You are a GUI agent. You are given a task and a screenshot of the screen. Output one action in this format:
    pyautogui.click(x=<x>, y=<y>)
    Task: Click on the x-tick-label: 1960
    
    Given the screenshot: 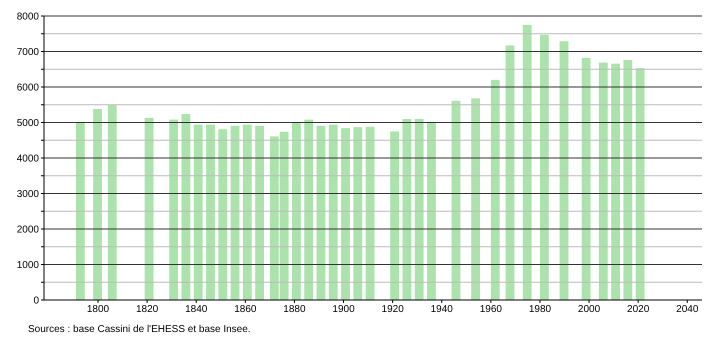 What is the action you would take?
    pyautogui.click(x=491, y=310)
    